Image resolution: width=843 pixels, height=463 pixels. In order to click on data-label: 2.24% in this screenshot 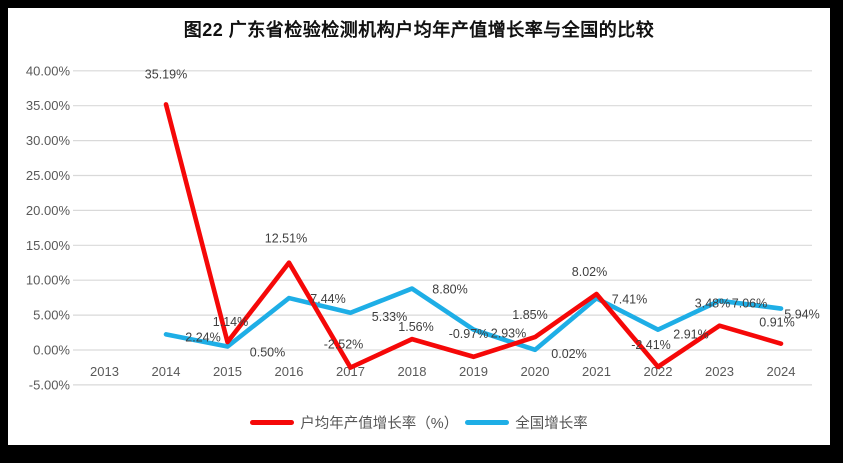, I will do `click(202, 337)`.